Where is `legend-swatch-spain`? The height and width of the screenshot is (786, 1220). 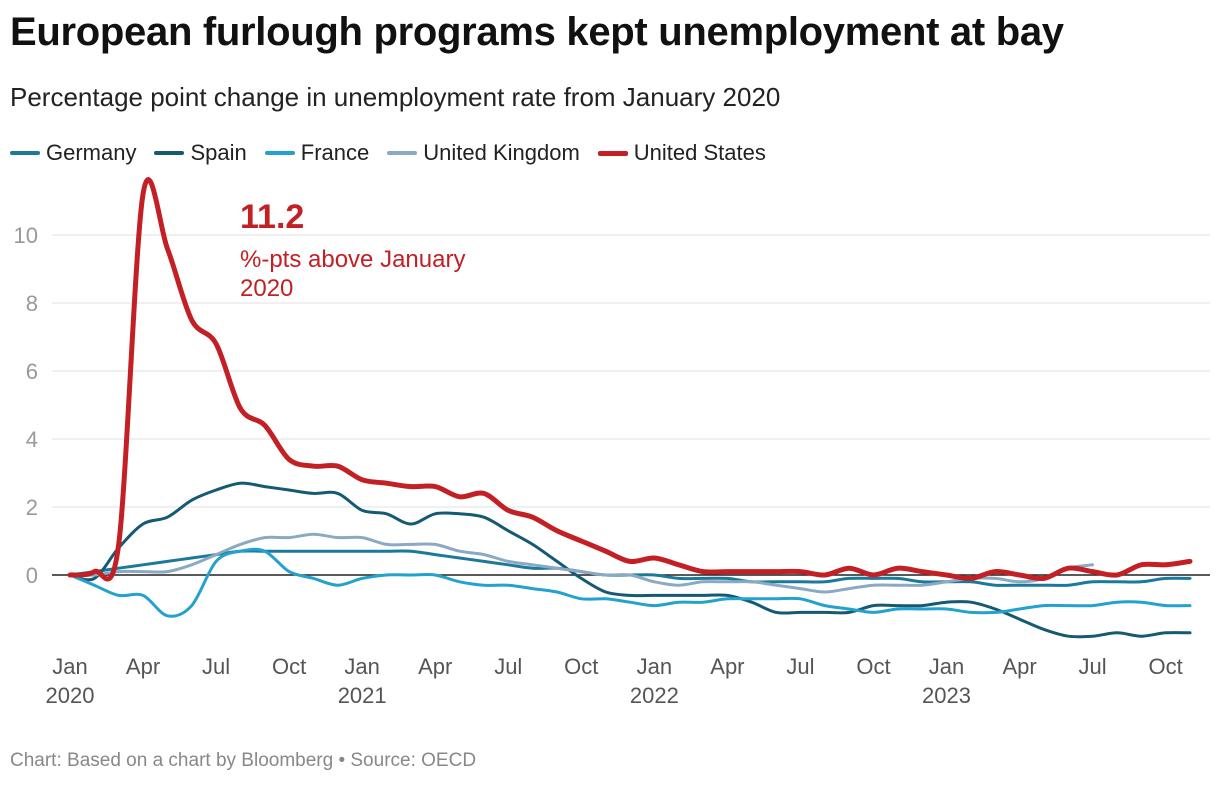
legend-swatch-spain is located at coordinates (169, 153).